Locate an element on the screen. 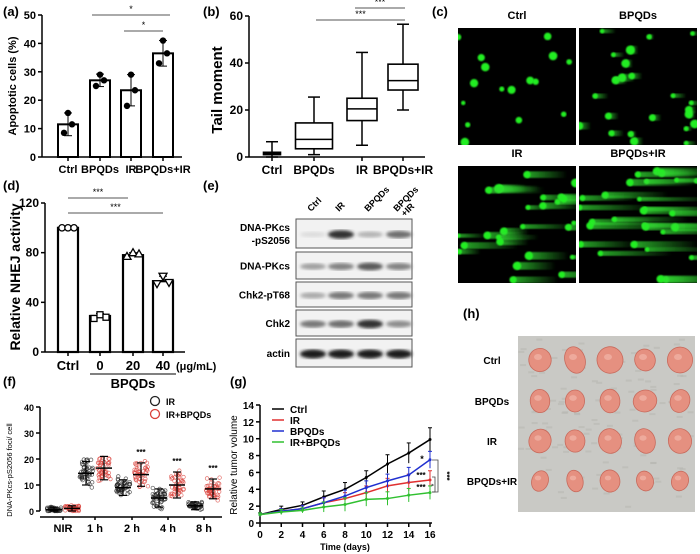 The image size is (700, 554). e-lane-label-line: Ctrl is located at coordinates (314, 204).